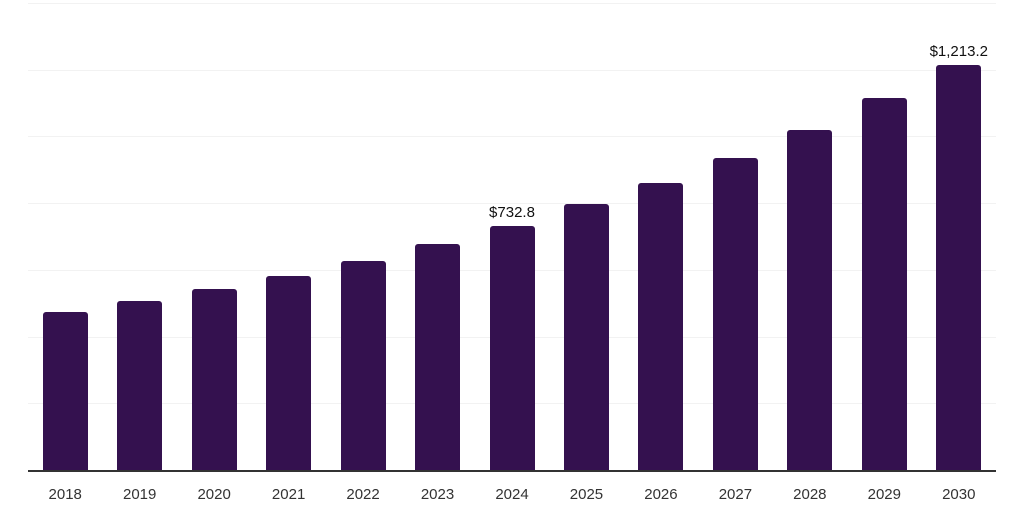 The width and height of the screenshot is (1024, 512). What do you see at coordinates (288, 494) in the screenshot?
I see `x-tick-label-2021: 2021` at bounding box center [288, 494].